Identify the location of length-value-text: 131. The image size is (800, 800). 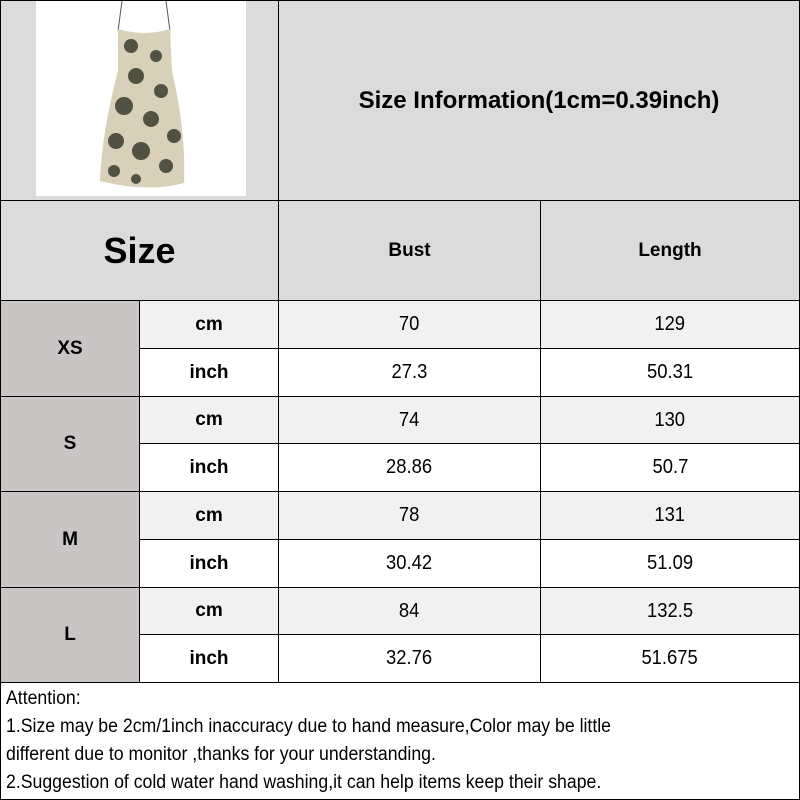
(670, 515).